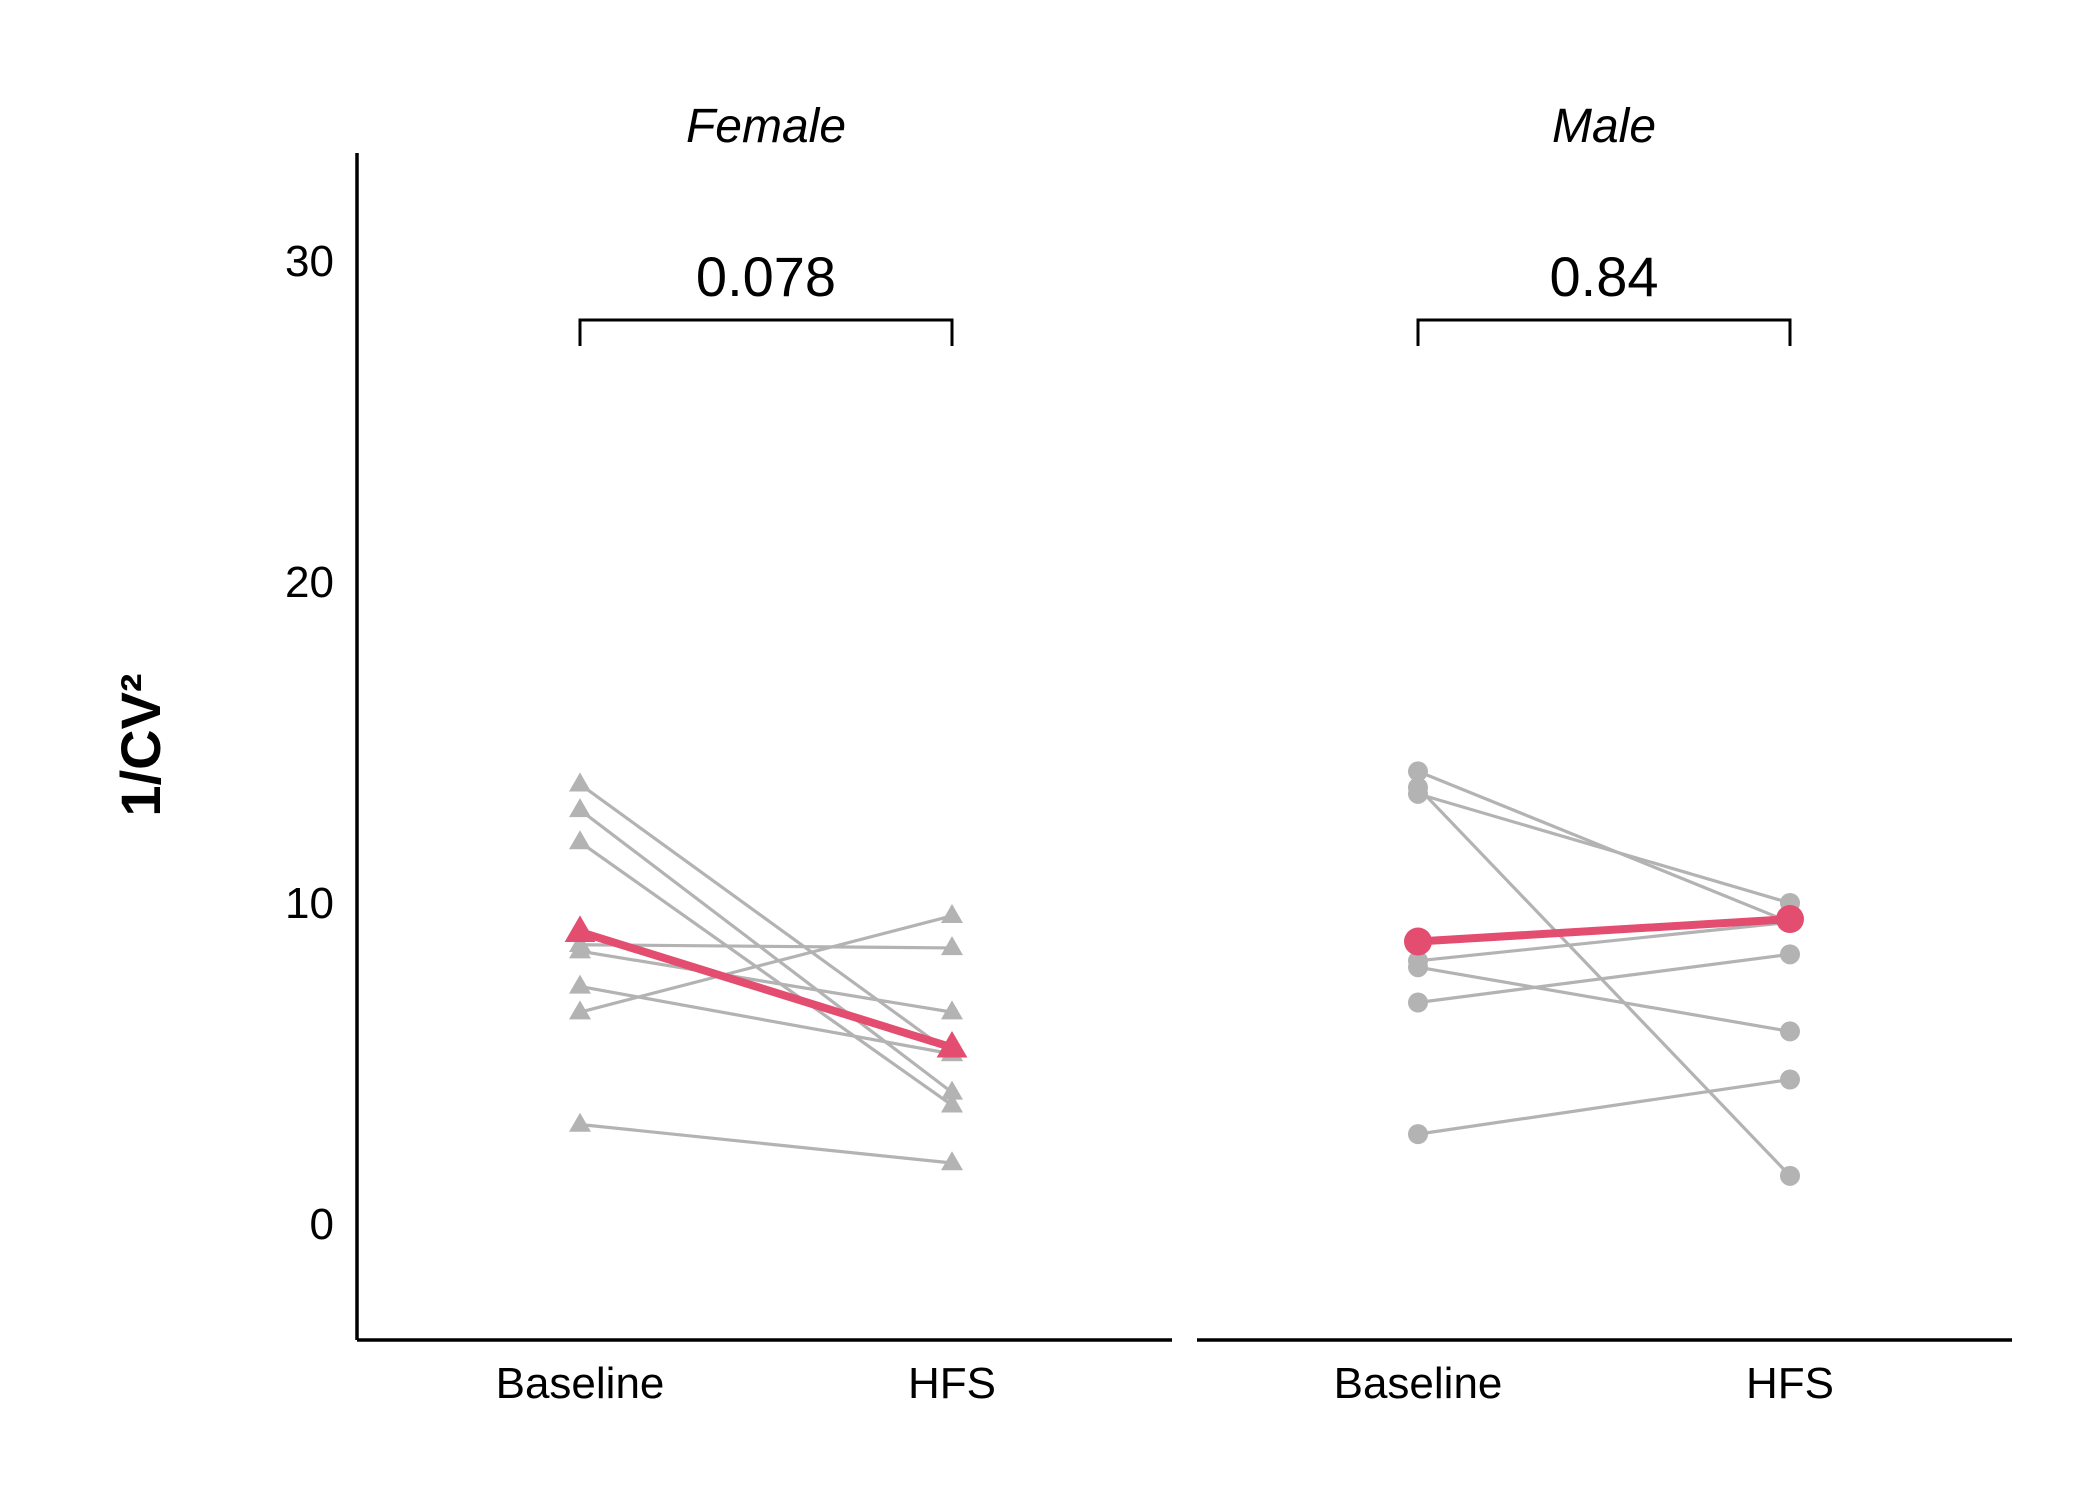  I want to click on p-value-label: 0.84, so click(1604, 276).